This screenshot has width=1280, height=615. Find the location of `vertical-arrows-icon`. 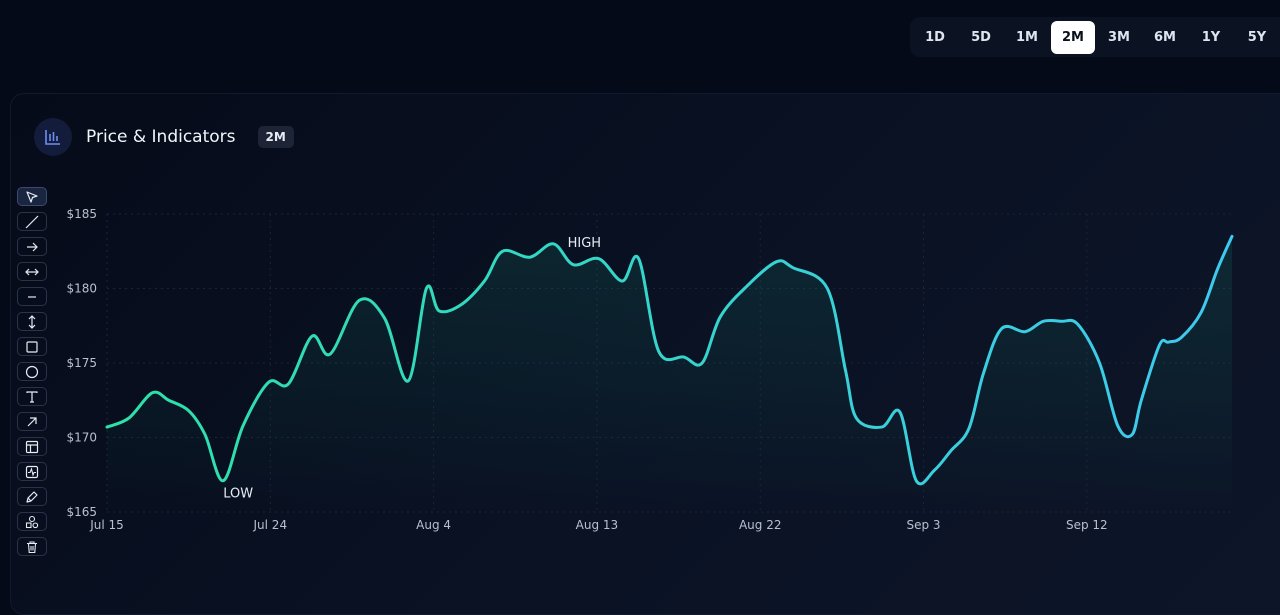

vertical-arrows-icon is located at coordinates (32, 321).